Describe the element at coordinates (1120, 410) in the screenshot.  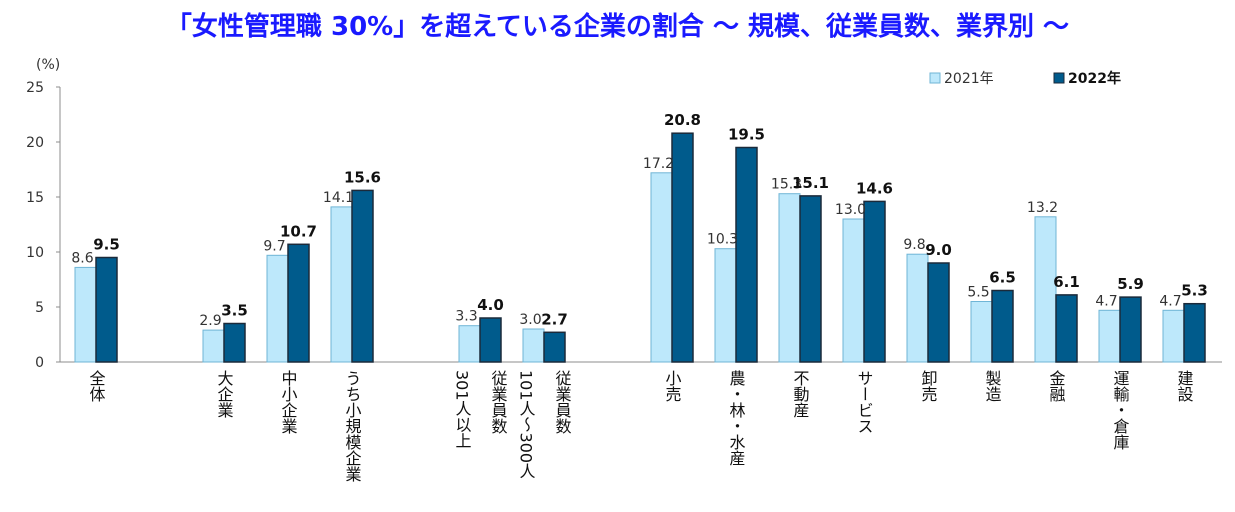
I see `category-label-13: 運輸・倉庫` at that location.